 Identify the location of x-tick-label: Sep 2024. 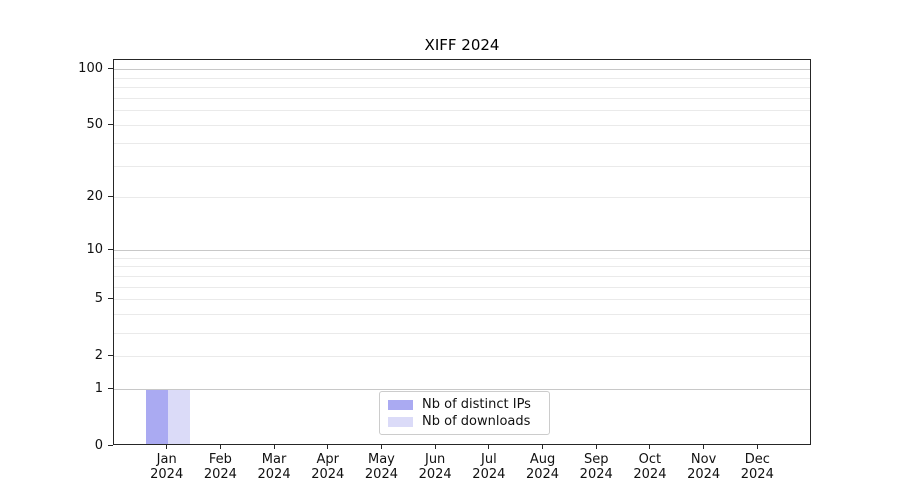
(596, 467).